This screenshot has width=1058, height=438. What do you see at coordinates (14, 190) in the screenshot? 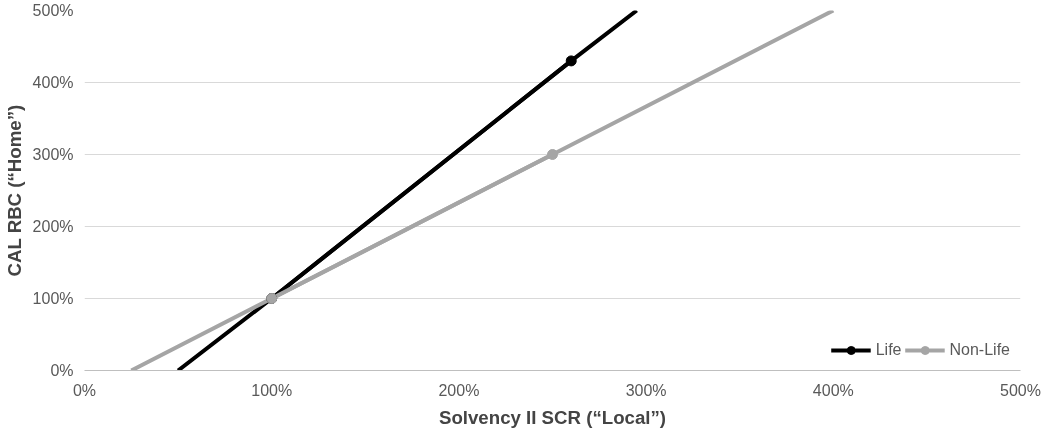
I see `y-axis-title: CAL RBC (“Home”)` at bounding box center [14, 190].